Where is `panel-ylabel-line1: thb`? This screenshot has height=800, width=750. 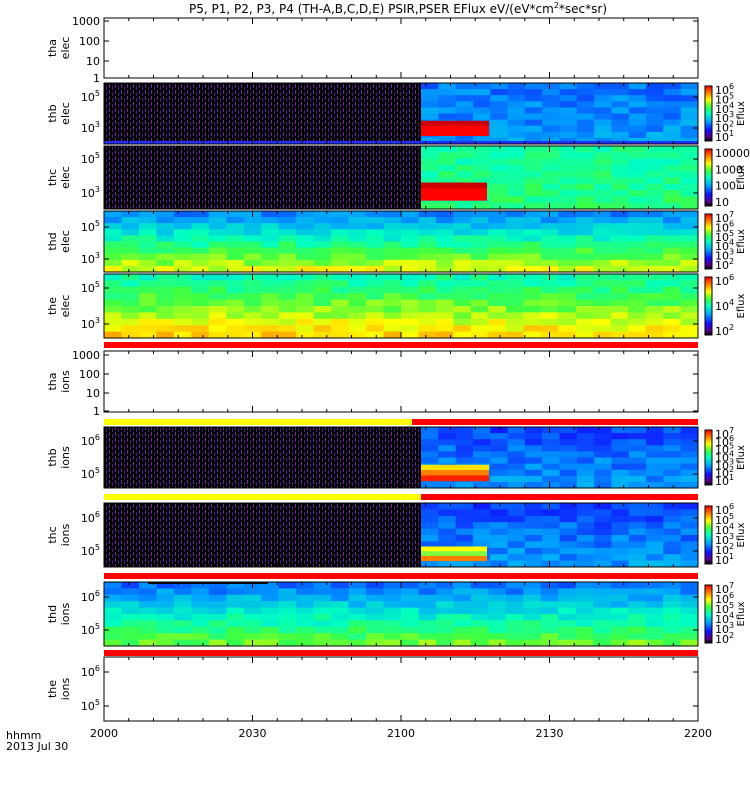
panel-ylabel-line1: thb is located at coordinates (52, 457).